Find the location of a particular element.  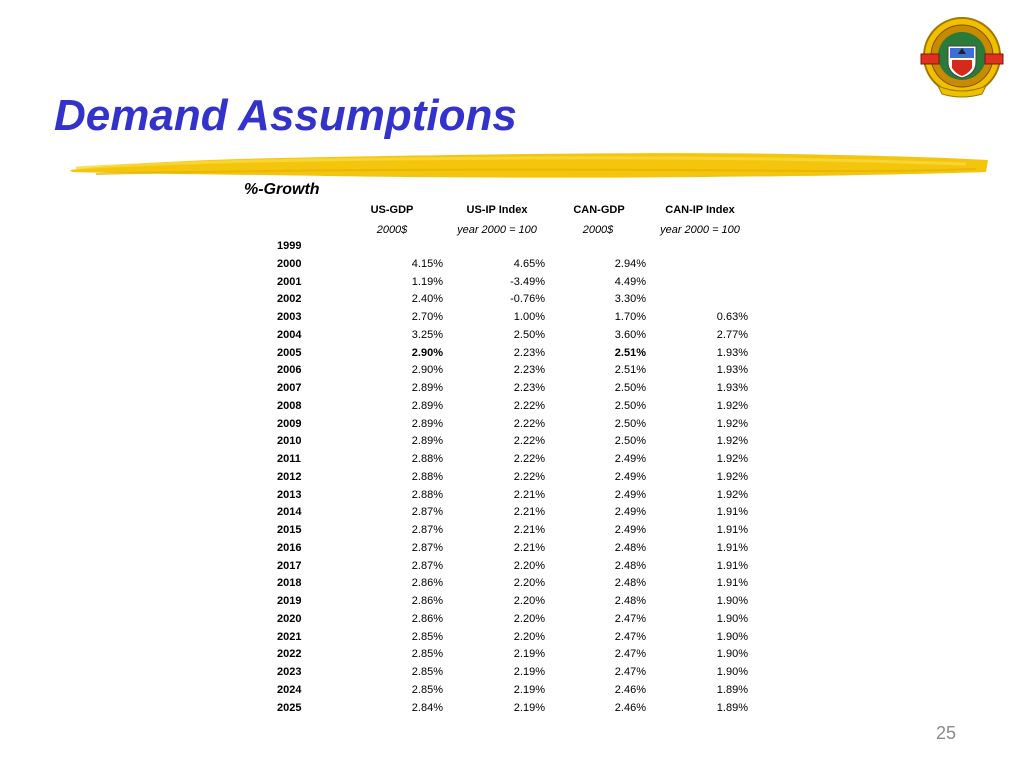

table-cell: 2.46% is located at coordinates (630, 689).